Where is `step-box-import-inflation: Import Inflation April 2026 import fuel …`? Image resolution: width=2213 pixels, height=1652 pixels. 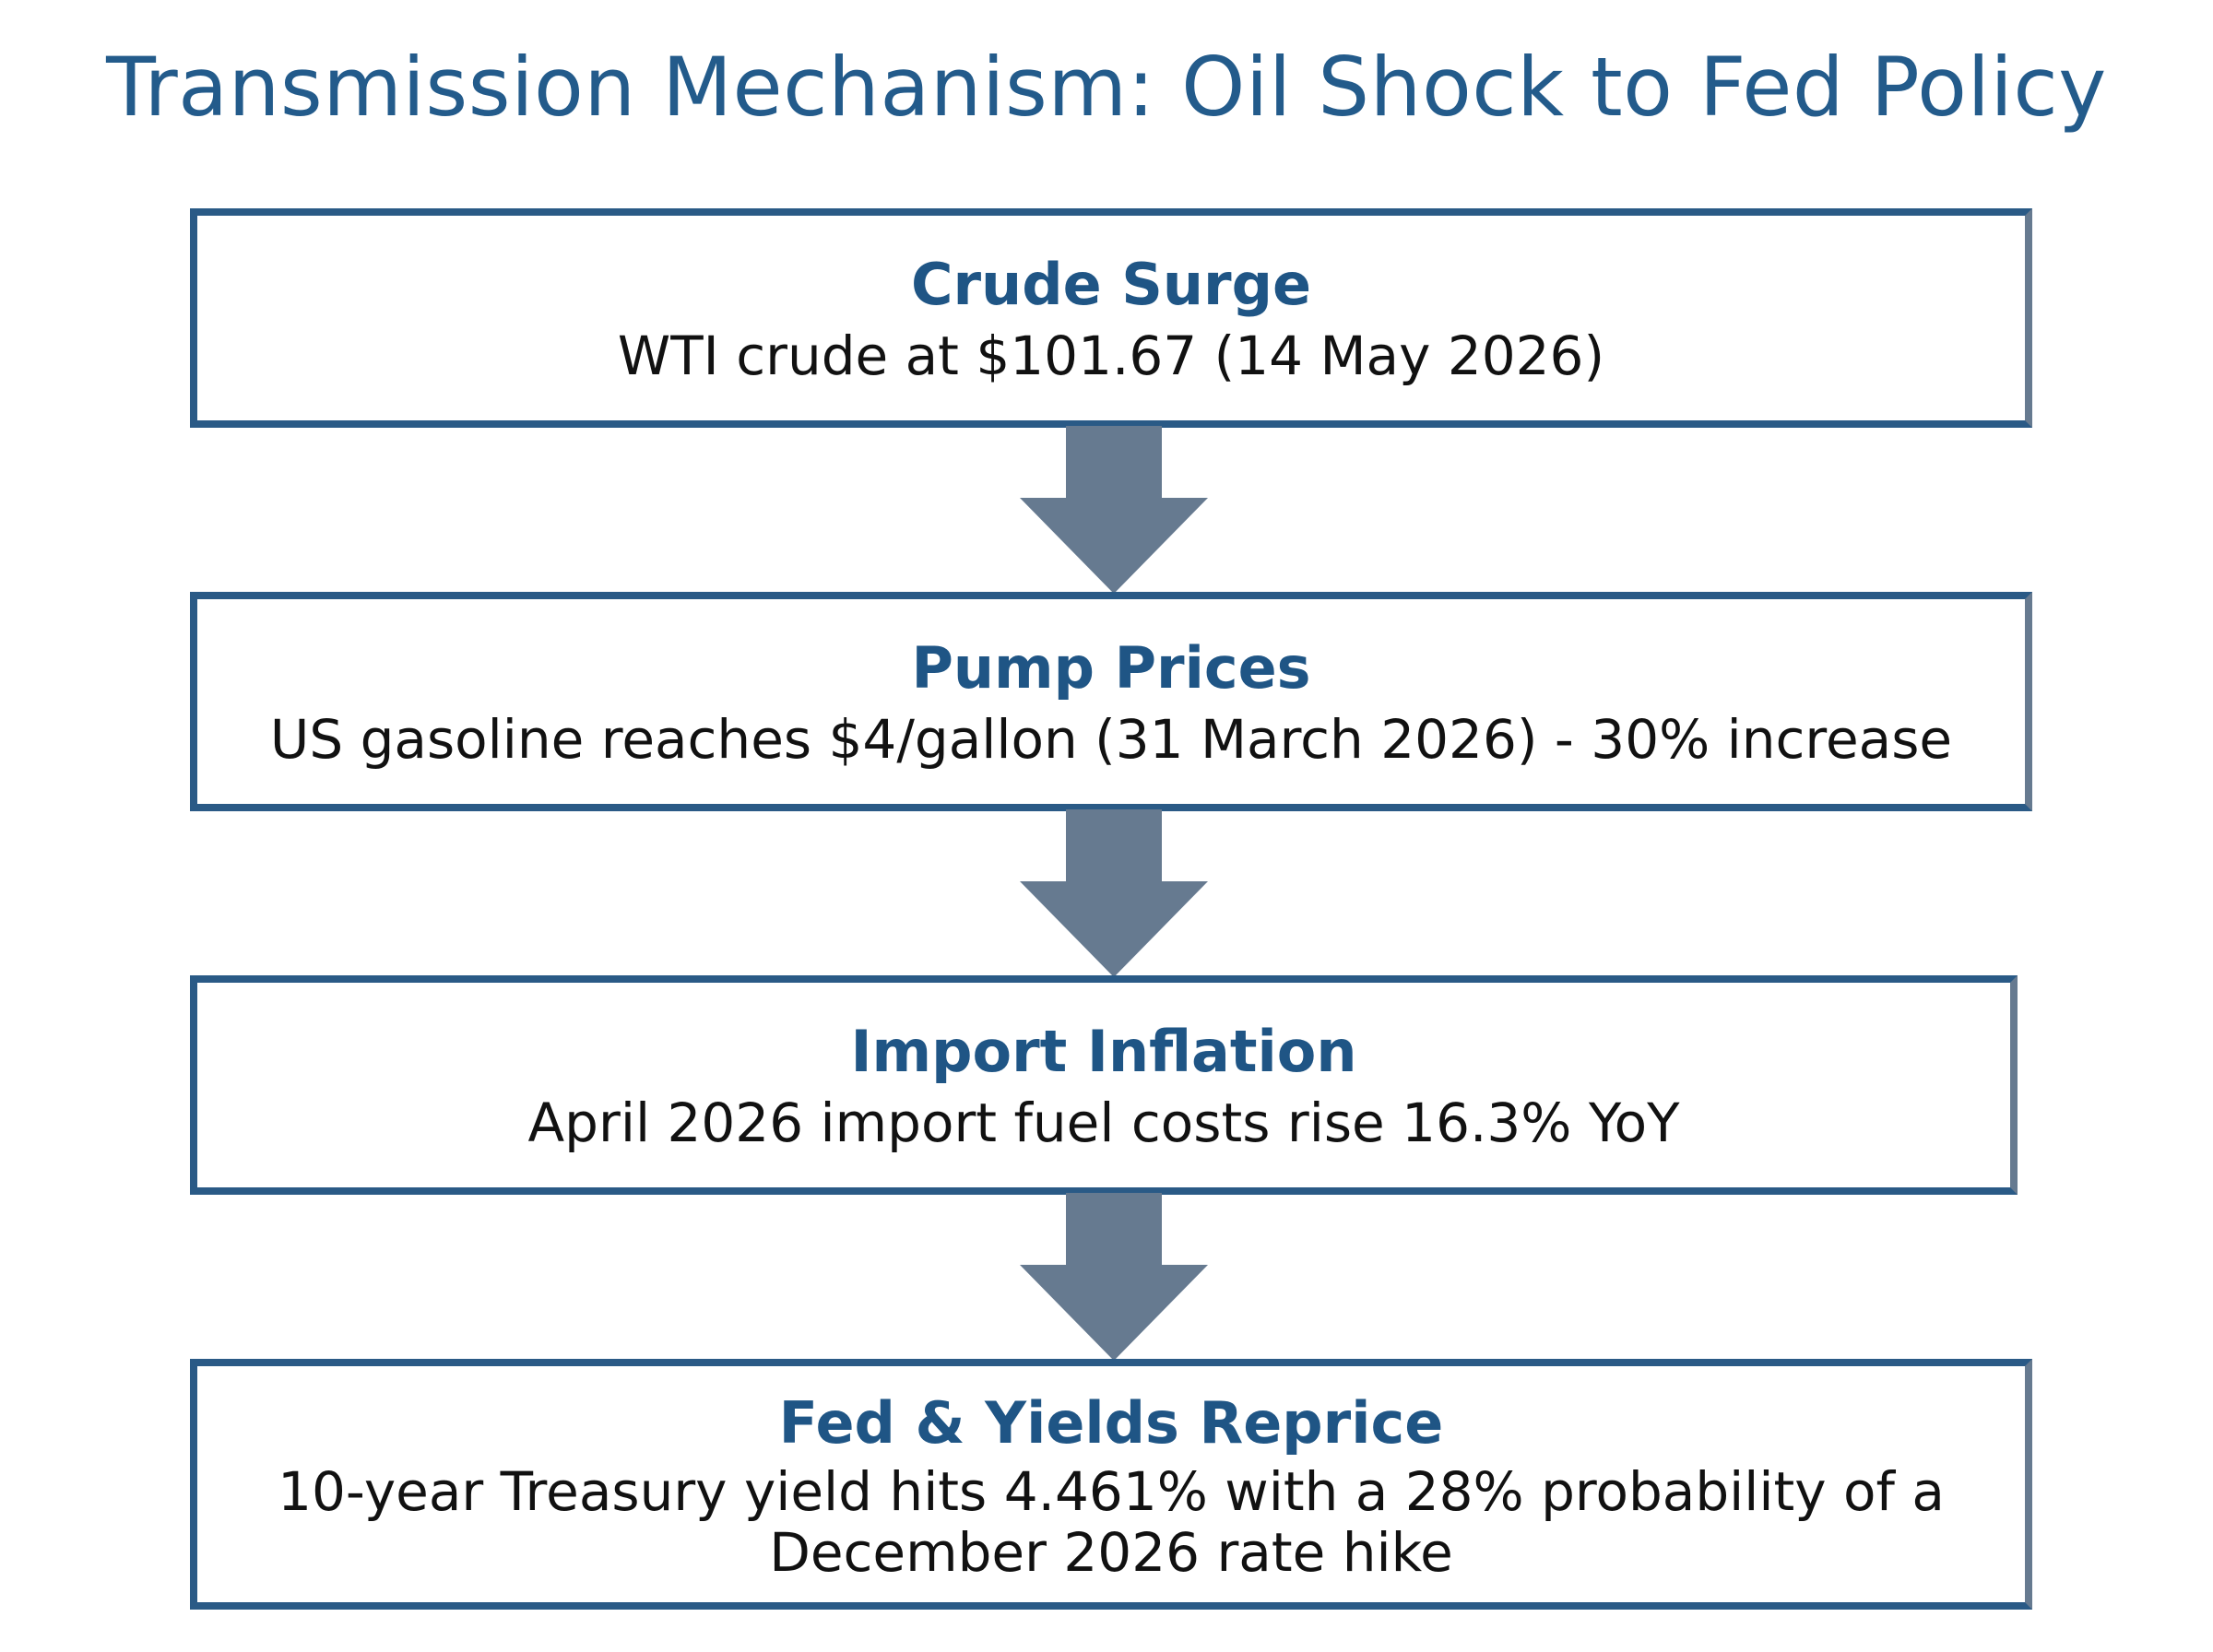
step-box-import-inflation: Import Inflation April 2026 import fuel … is located at coordinates (1104, 1085).